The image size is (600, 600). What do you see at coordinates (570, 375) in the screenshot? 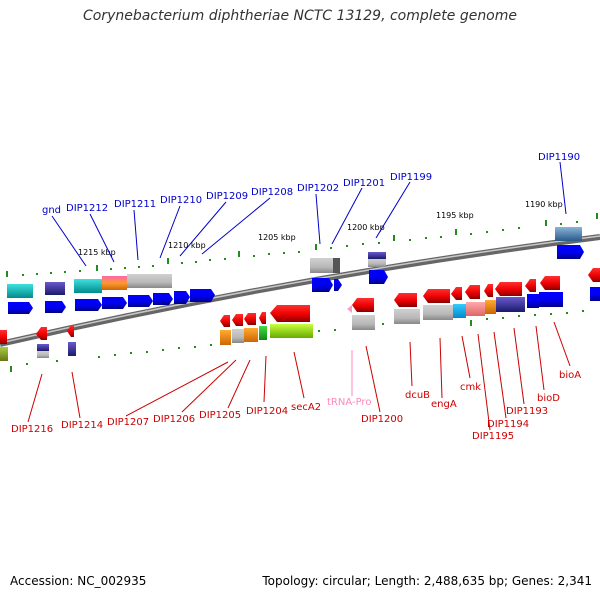
I see `gene-label-bioa: bioA` at bounding box center [570, 375].